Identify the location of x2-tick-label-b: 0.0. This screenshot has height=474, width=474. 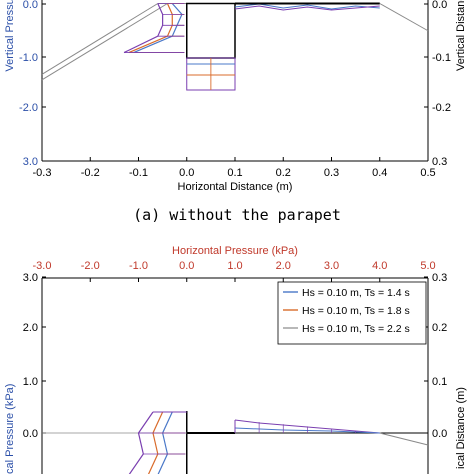
(186, 266).